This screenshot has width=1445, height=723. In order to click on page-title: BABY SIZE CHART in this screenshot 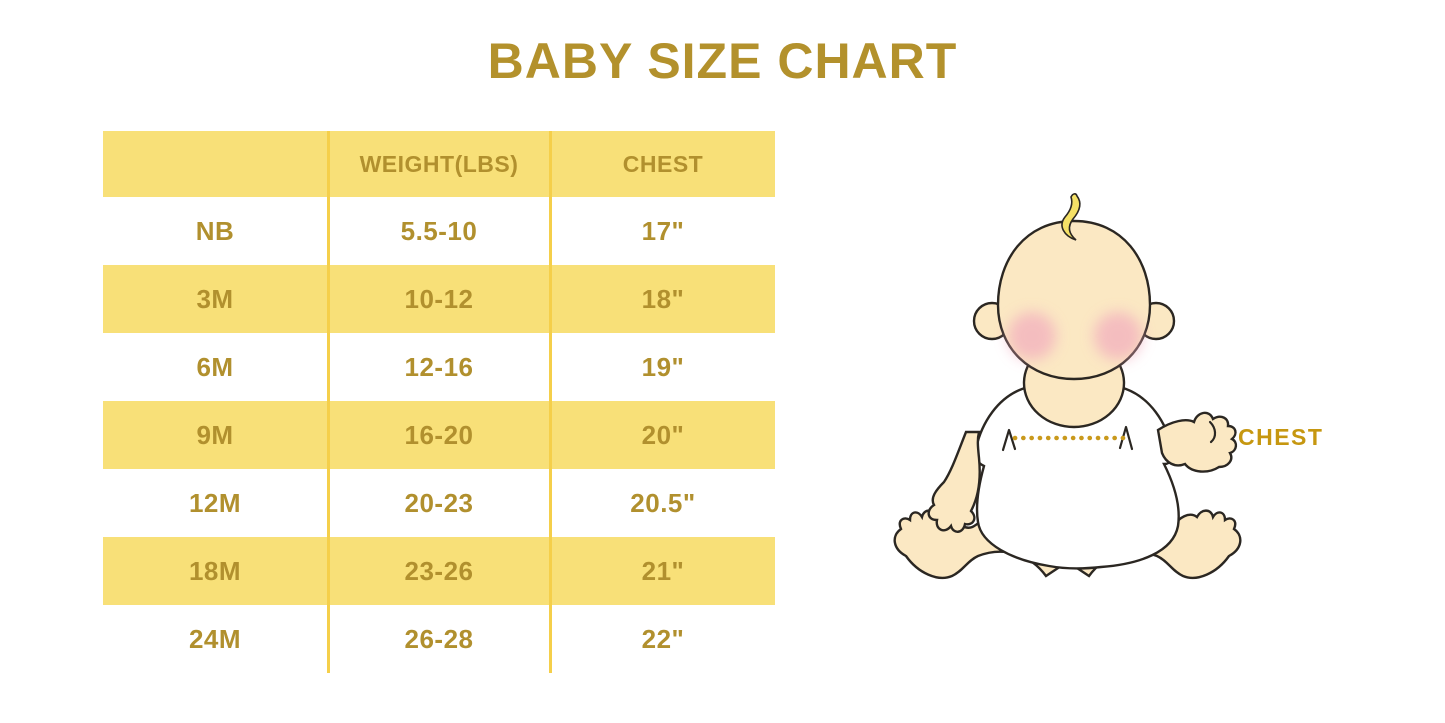, I will do `click(722, 61)`.